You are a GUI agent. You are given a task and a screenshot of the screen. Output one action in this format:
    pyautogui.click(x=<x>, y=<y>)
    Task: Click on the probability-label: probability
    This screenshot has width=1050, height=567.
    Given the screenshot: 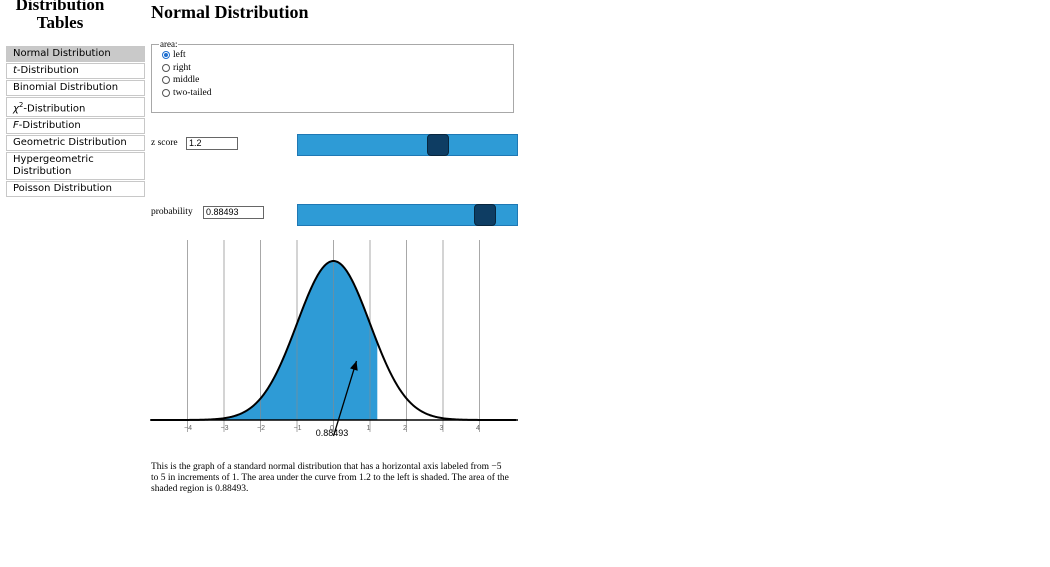 What is the action you would take?
    pyautogui.click(x=172, y=212)
    